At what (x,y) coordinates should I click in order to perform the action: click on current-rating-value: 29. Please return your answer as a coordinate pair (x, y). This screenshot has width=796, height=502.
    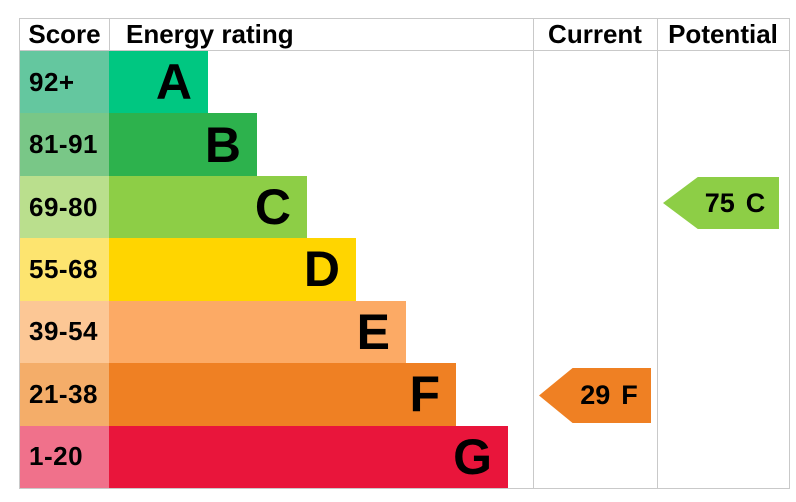
    Looking at the image, I should click on (595, 395).